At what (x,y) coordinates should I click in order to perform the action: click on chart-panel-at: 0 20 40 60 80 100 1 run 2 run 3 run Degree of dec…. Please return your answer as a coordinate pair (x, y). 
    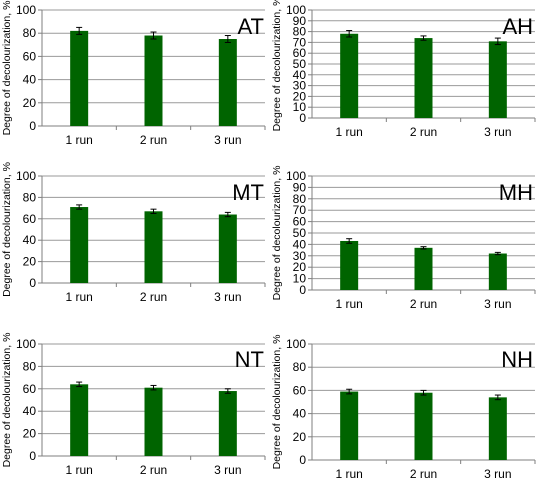
    Looking at the image, I should click on (133, 74).